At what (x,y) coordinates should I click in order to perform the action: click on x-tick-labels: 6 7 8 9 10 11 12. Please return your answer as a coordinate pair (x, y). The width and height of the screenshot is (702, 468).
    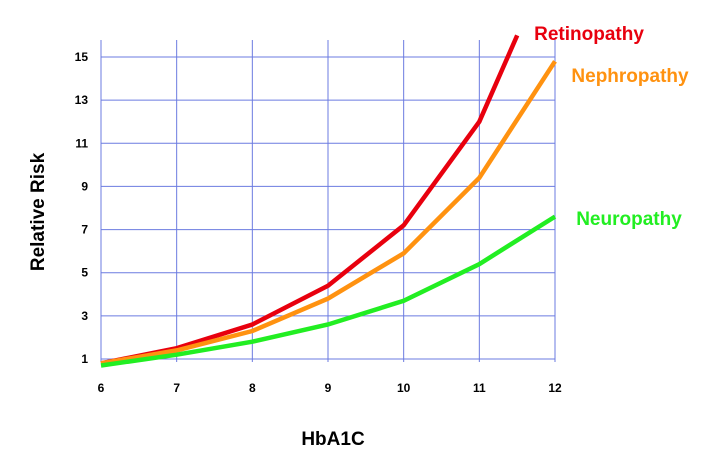
    Looking at the image, I should click on (330, 388).